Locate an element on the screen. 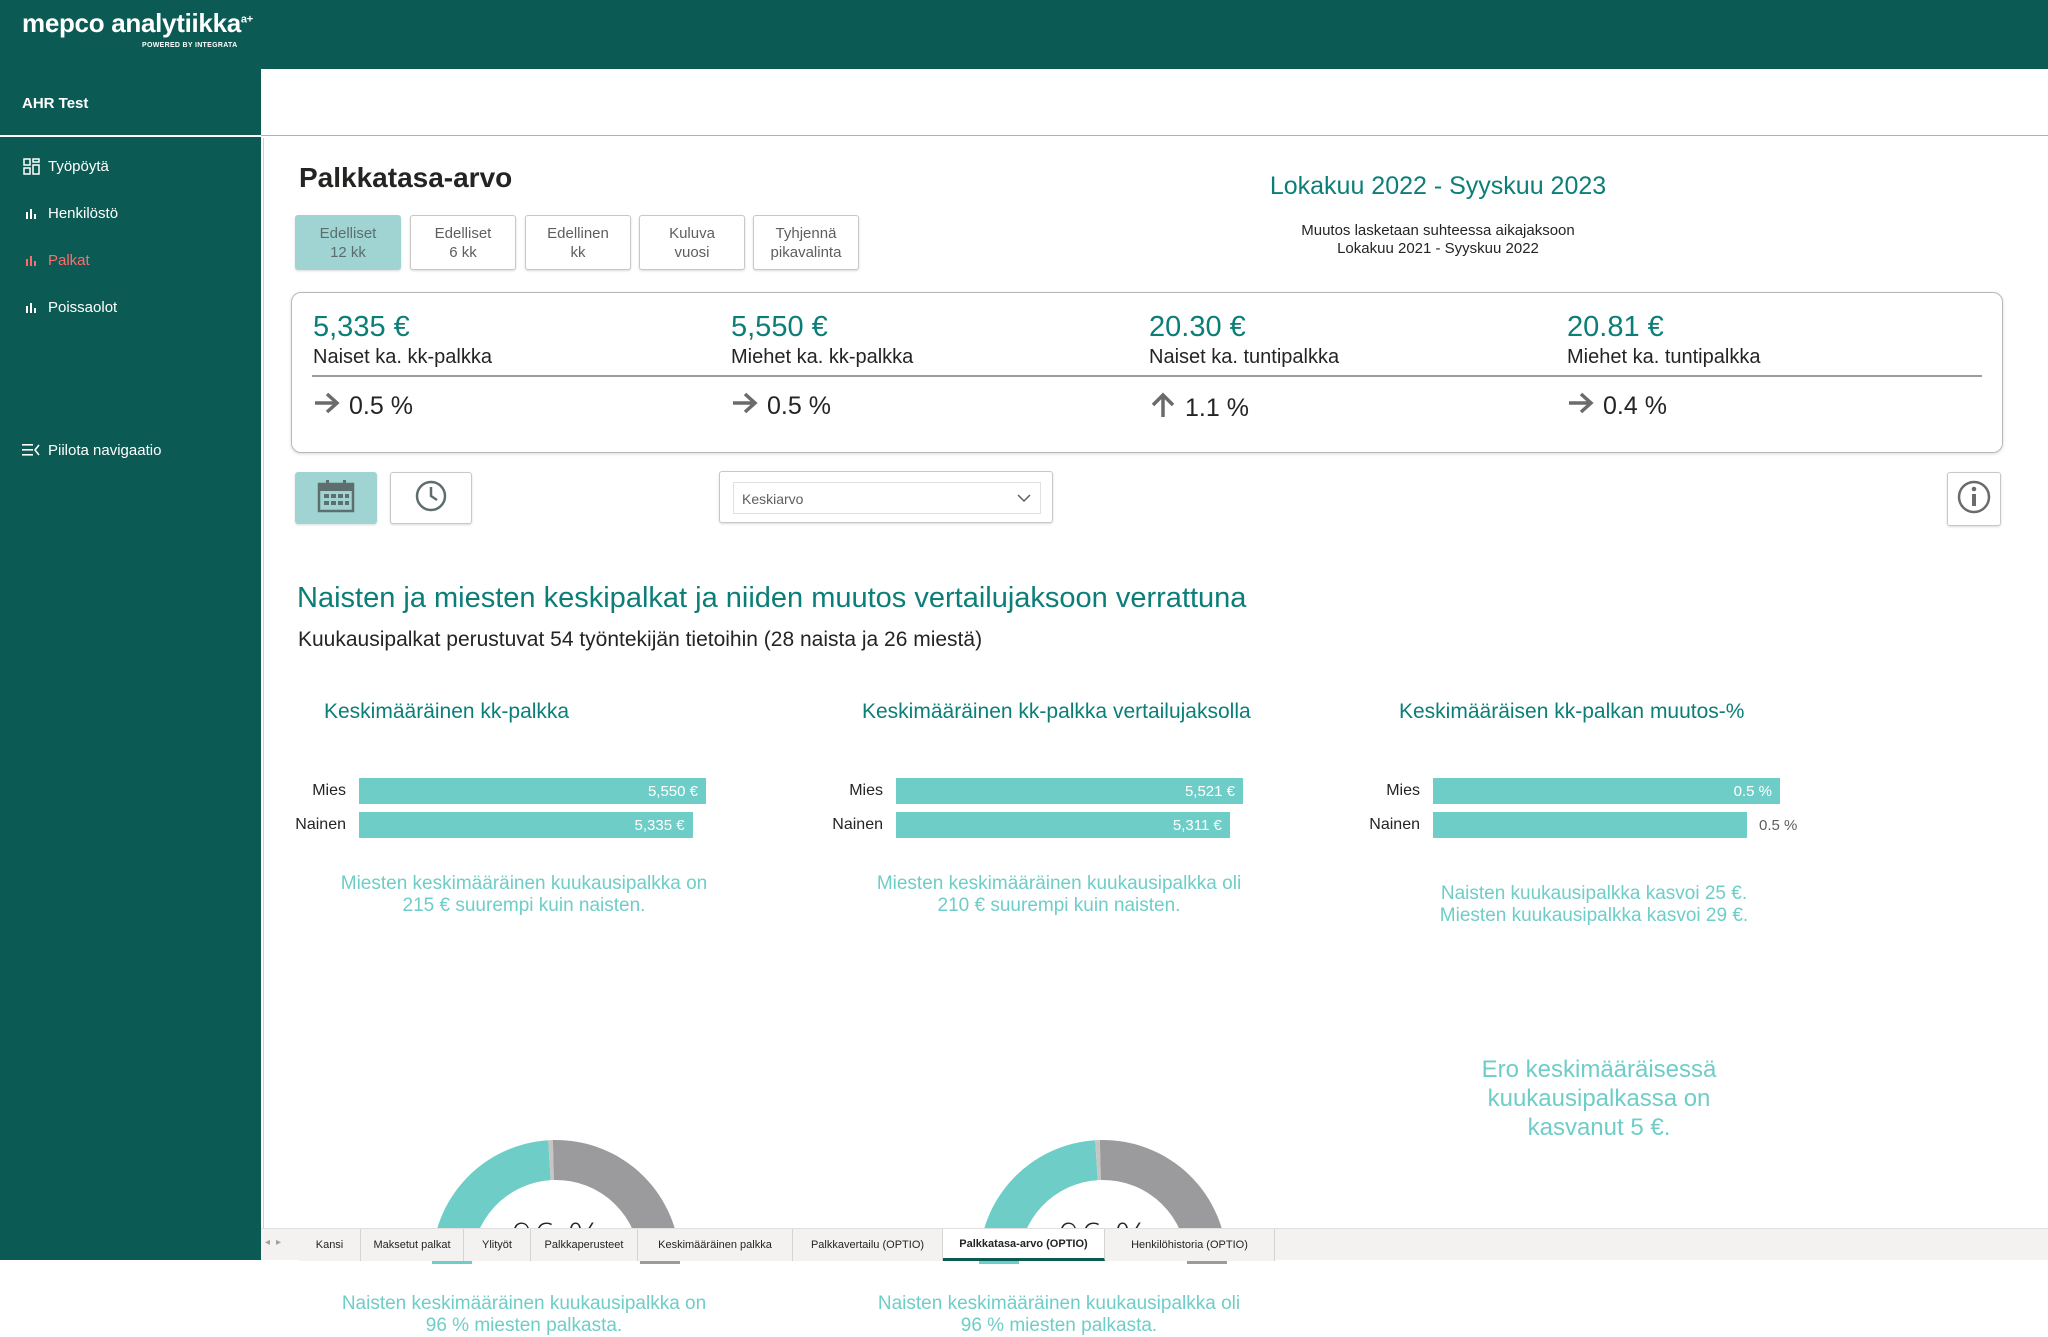 This screenshot has height=1337, width=2048. kpi-label: Naiset ka. kk-palkka is located at coordinates (402, 357).